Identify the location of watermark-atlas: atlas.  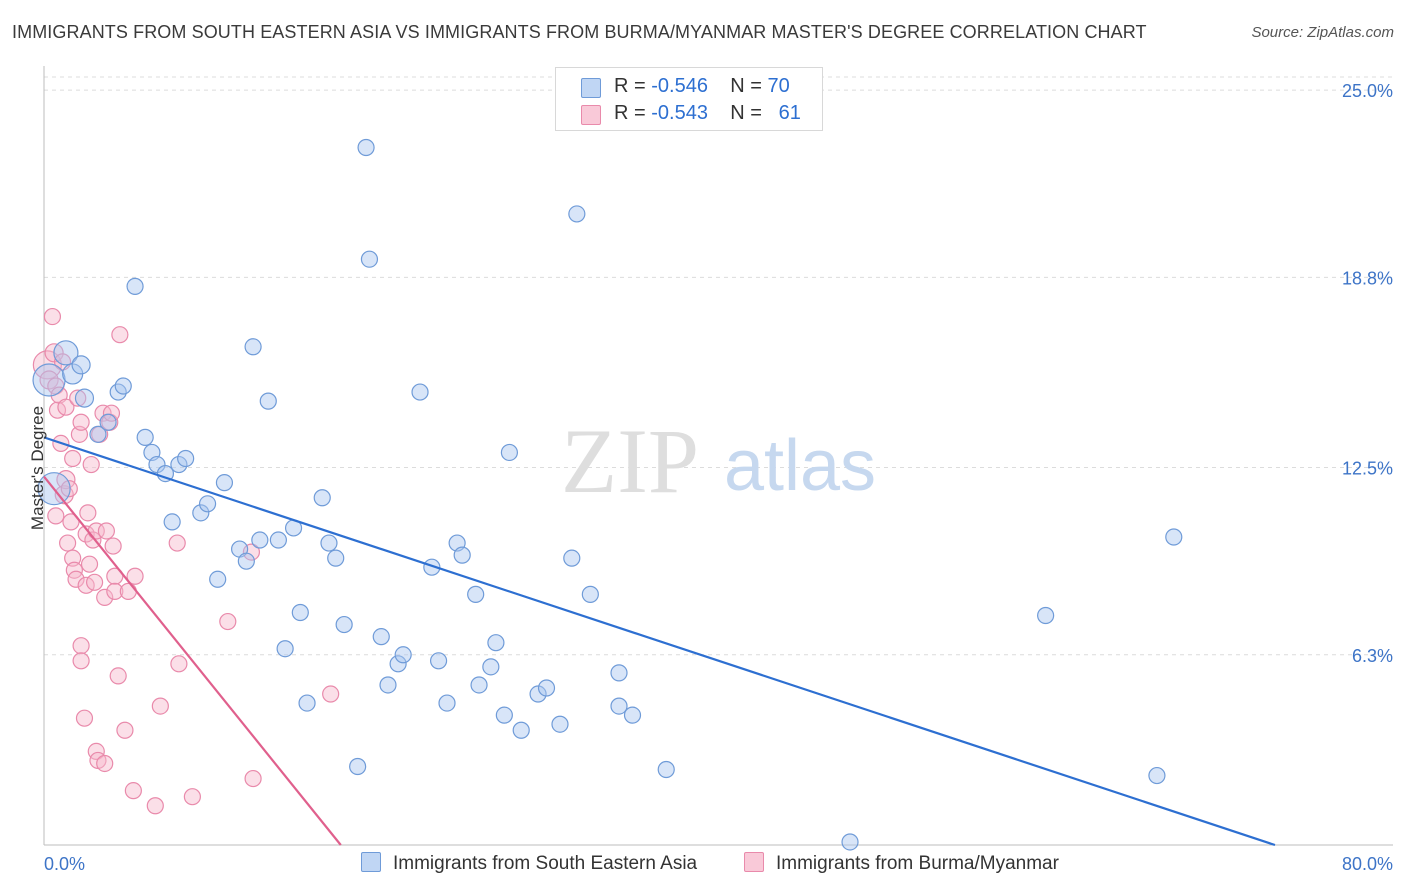
(800, 466).